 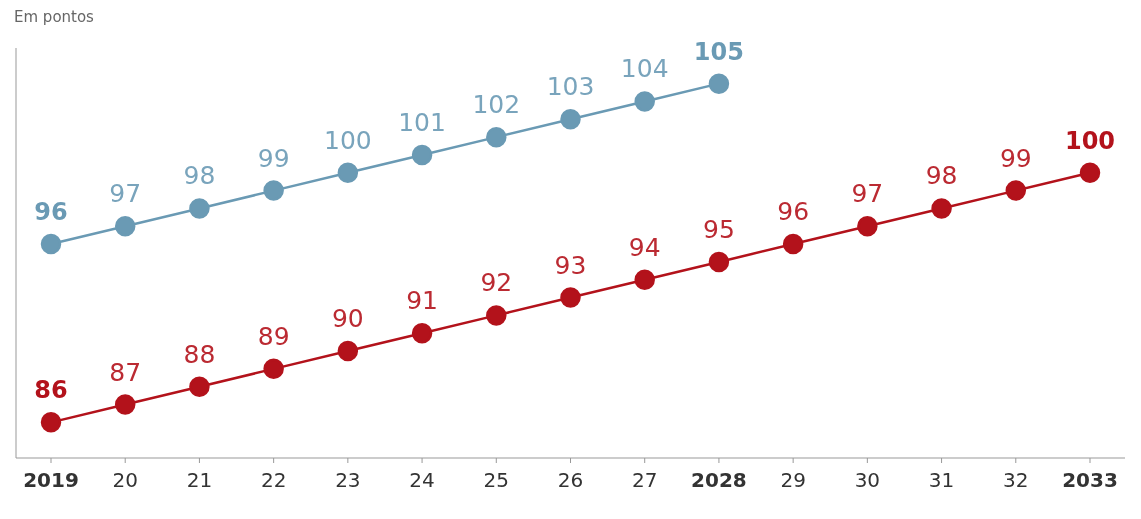 I want to click on y-axis-title: Em pontos, so click(x=54, y=17).